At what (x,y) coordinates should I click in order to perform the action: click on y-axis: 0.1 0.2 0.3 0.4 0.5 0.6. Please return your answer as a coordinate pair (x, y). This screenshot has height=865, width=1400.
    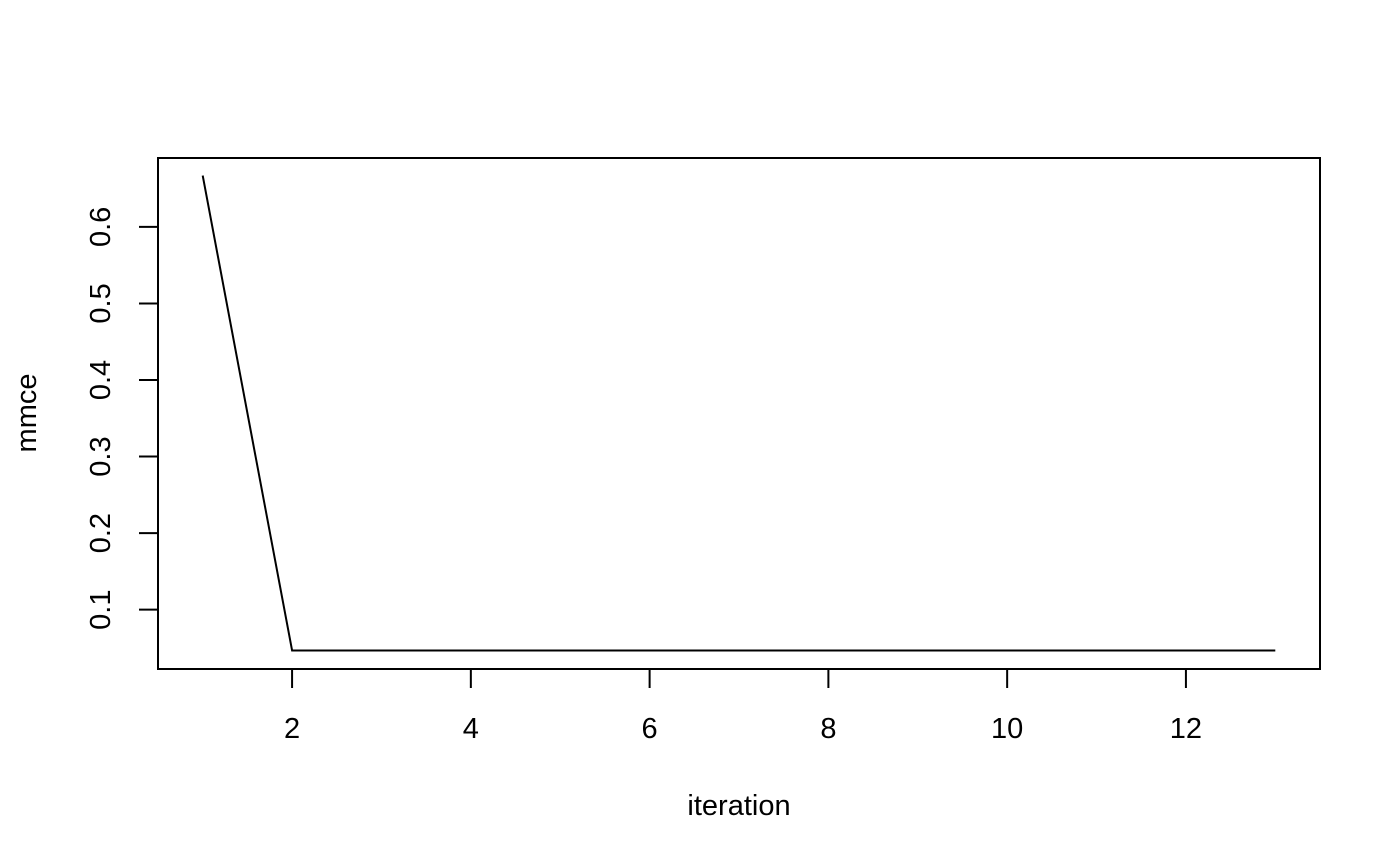
    Looking at the image, I should click on (122, 418).